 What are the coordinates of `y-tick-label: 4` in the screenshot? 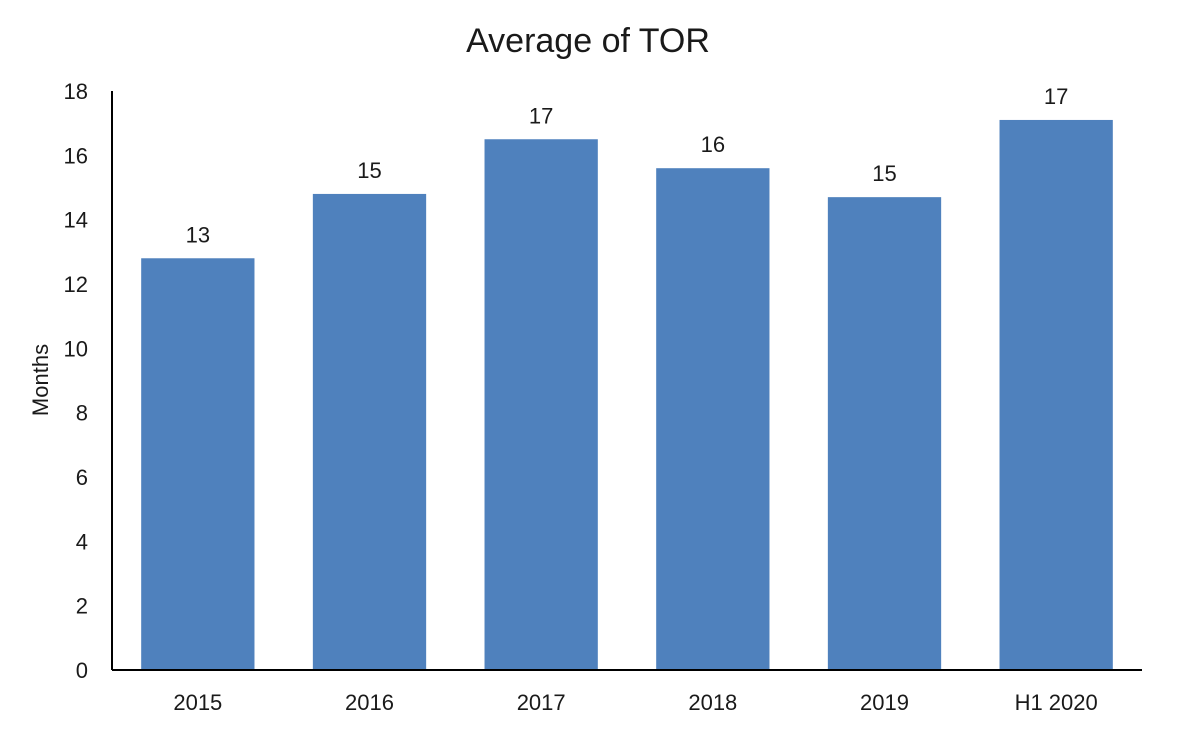 It's located at (82, 541).